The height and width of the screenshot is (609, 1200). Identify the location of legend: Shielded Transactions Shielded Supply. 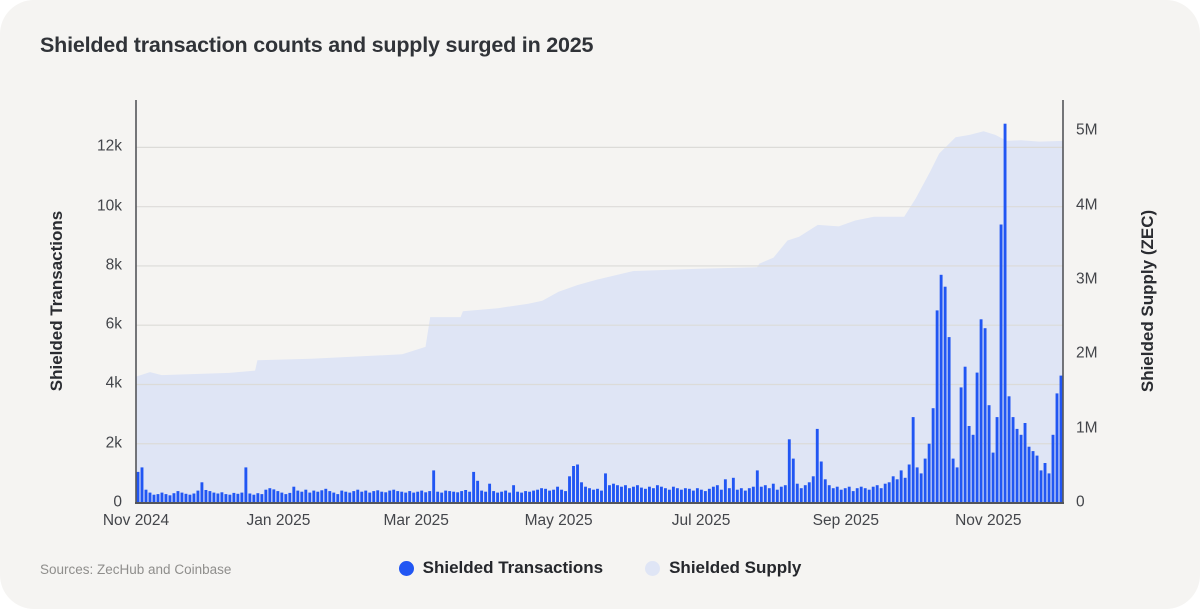
(600, 568).